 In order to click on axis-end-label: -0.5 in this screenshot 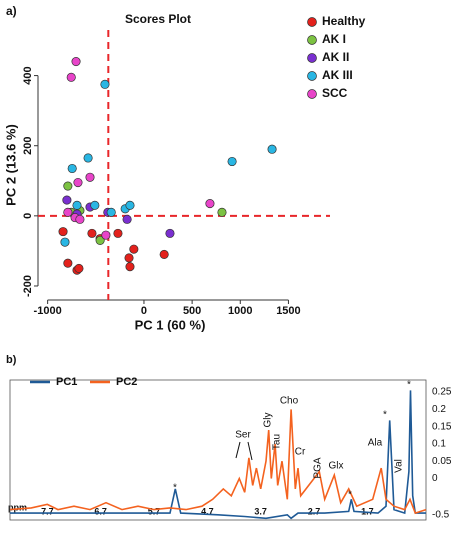, I will do `click(441, 515)`.